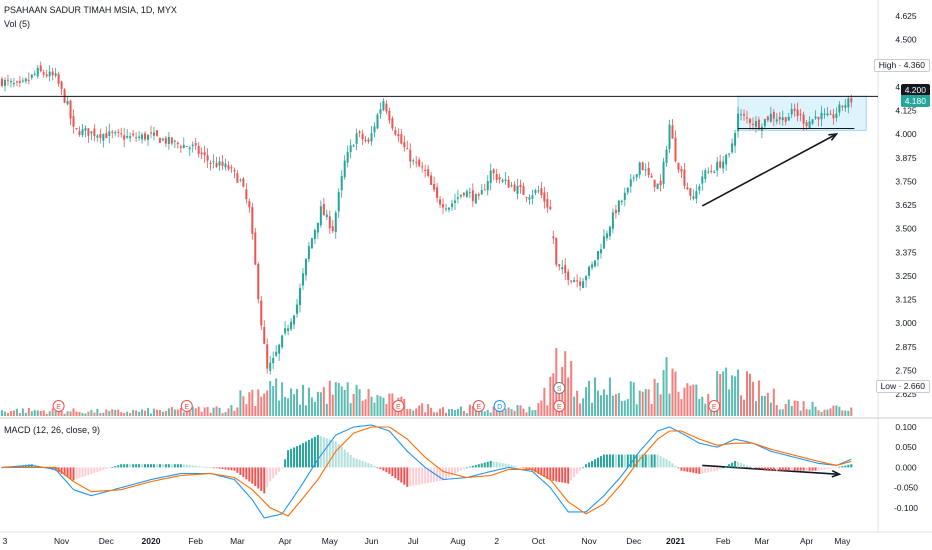 The width and height of the screenshot is (932, 550). I want to click on consolidation-rect, so click(802, 113).